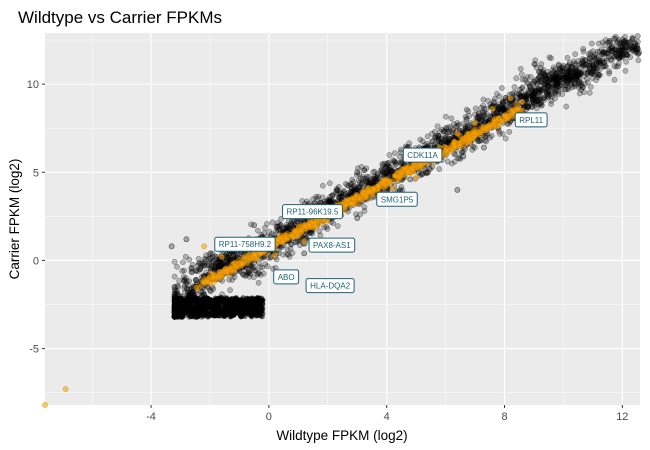  What do you see at coordinates (531, 120) in the screenshot?
I see `gene-label-text: RPL11` at bounding box center [531, 120].